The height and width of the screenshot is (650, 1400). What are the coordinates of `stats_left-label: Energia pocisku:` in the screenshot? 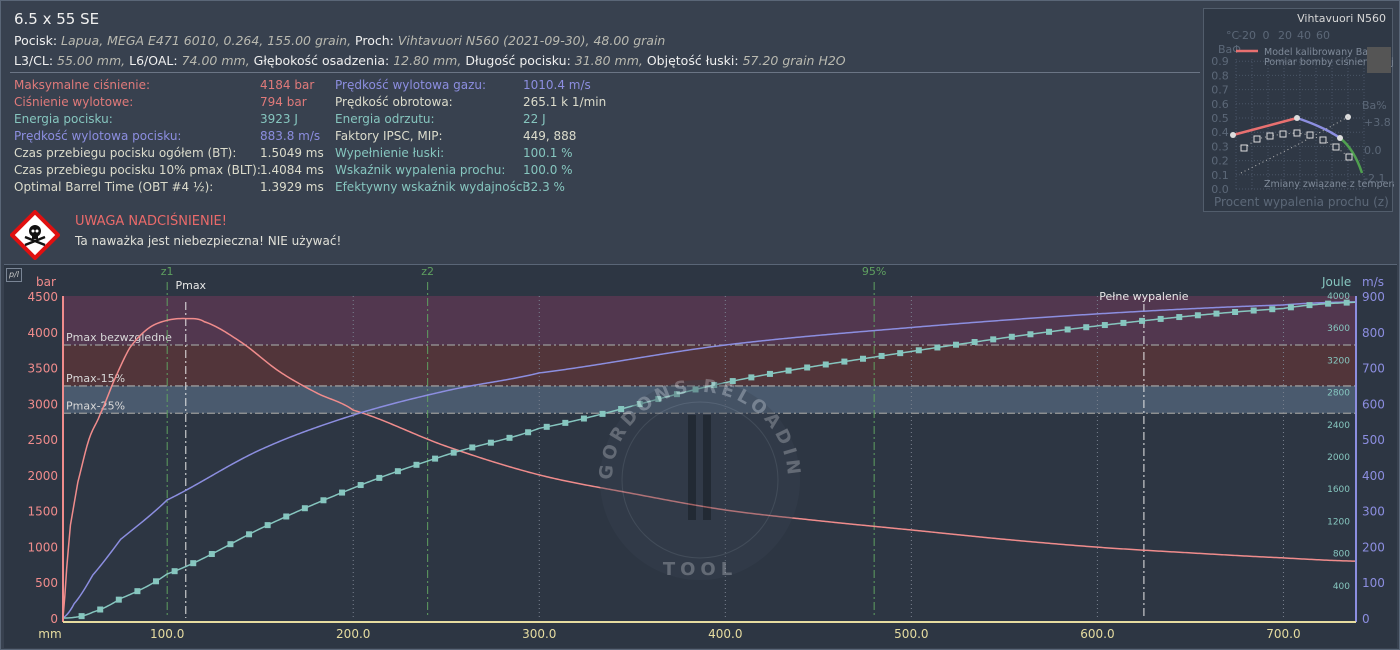 It's located at (63, 119).